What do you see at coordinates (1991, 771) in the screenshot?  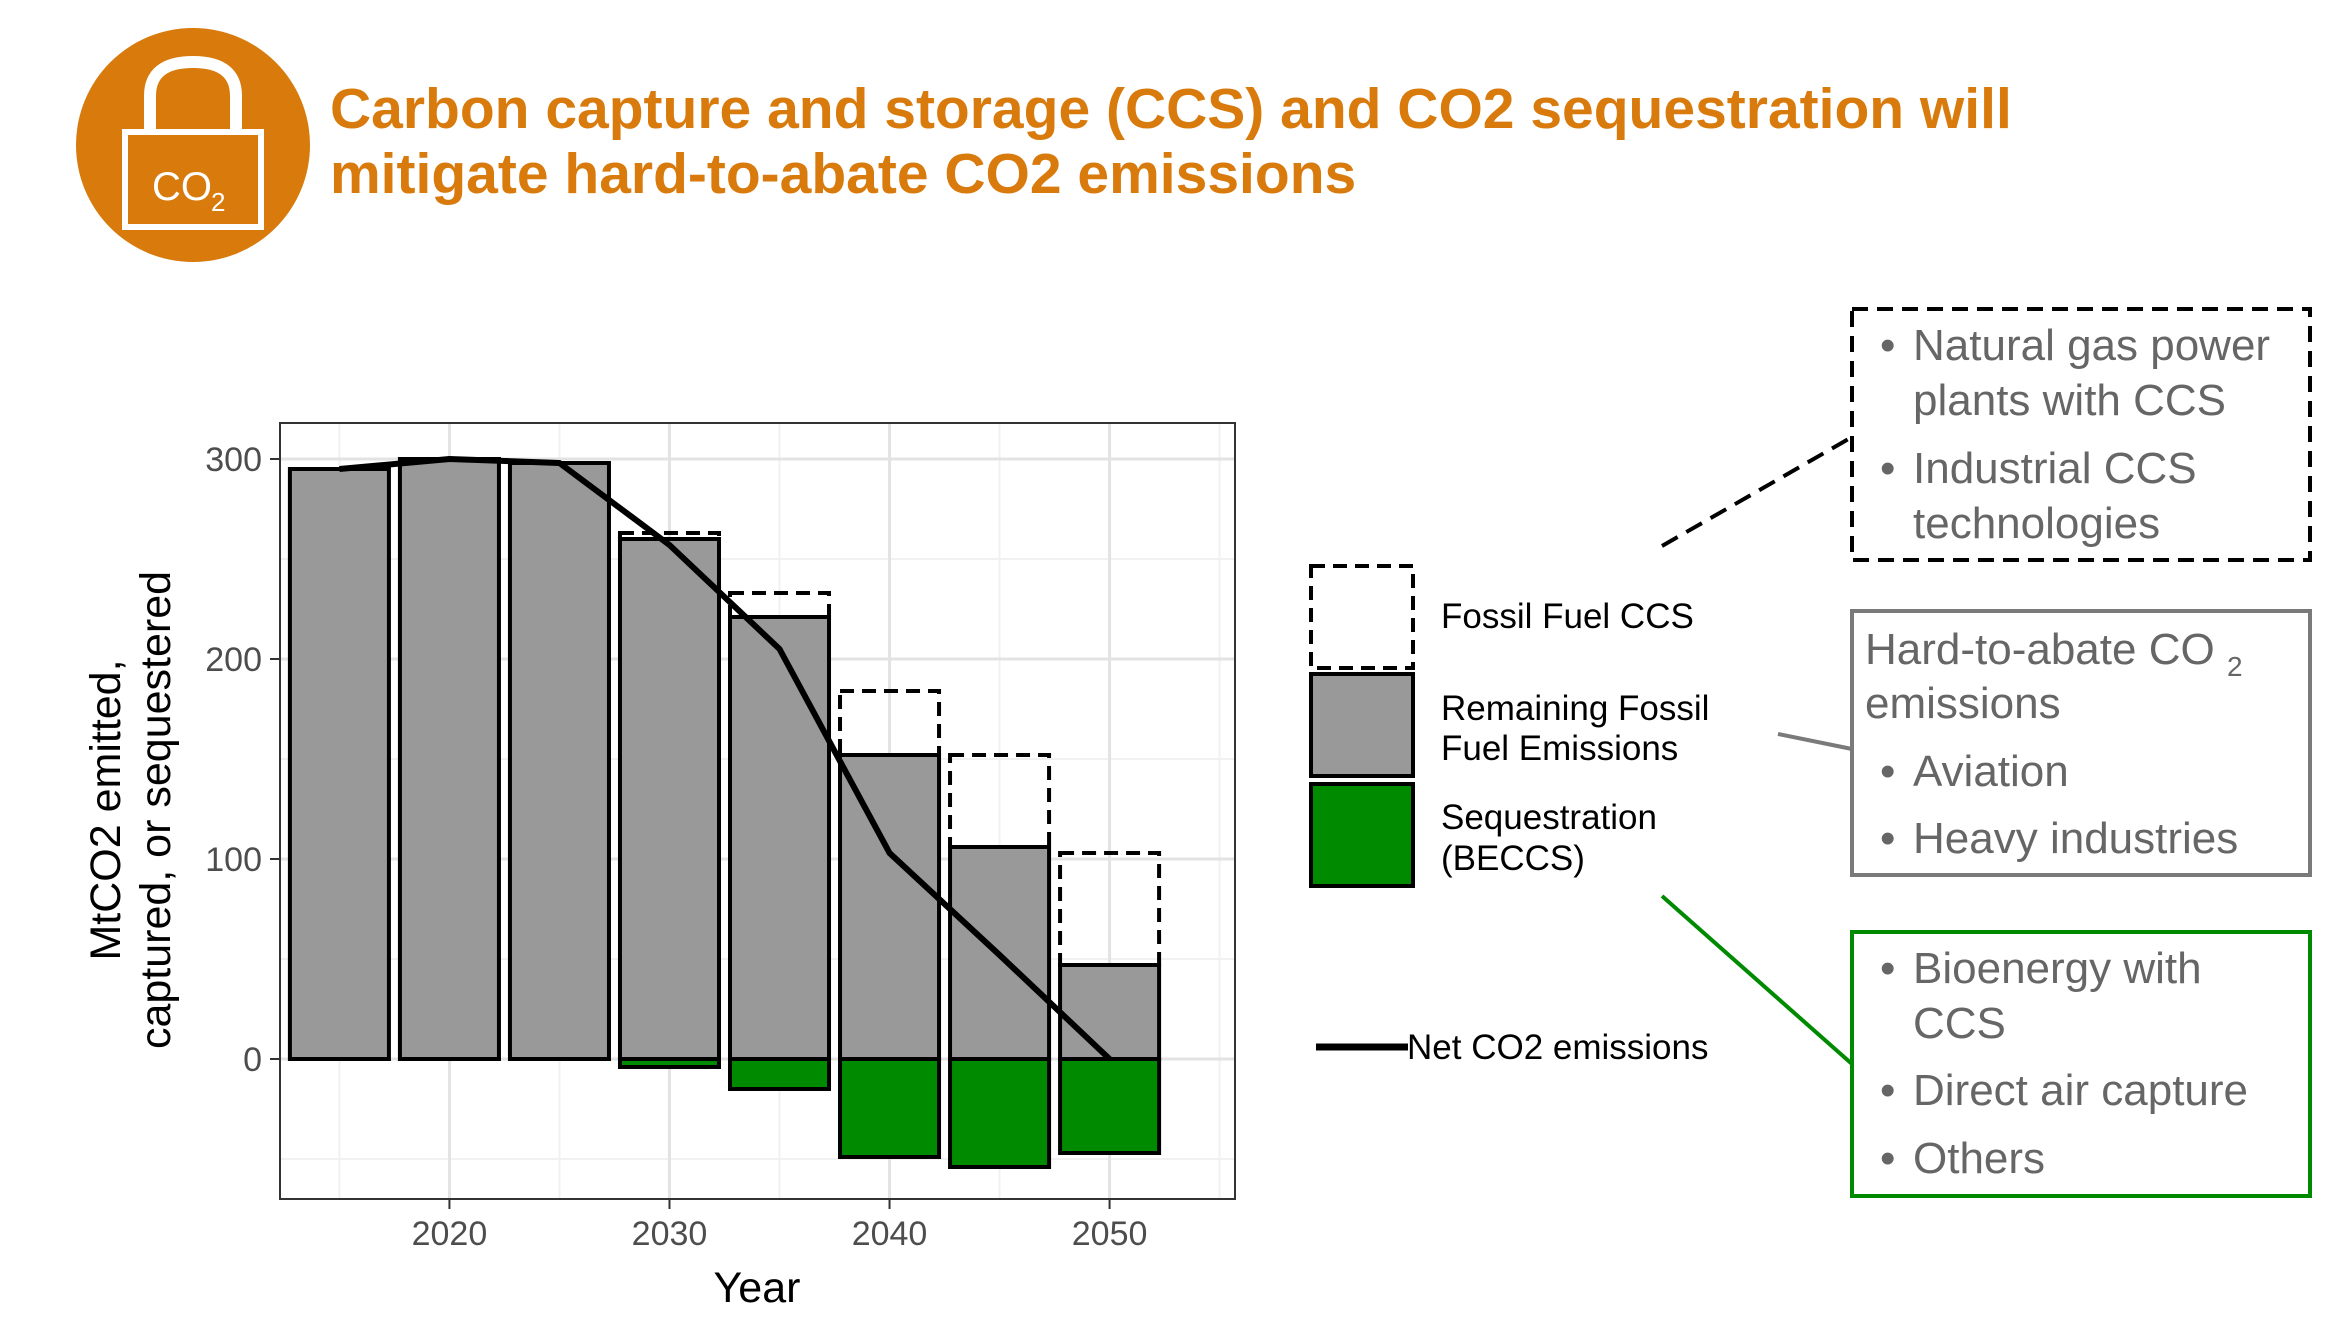 I see `hard-to-abate-item-1: Aviation` at bounding box center [1991, 771].